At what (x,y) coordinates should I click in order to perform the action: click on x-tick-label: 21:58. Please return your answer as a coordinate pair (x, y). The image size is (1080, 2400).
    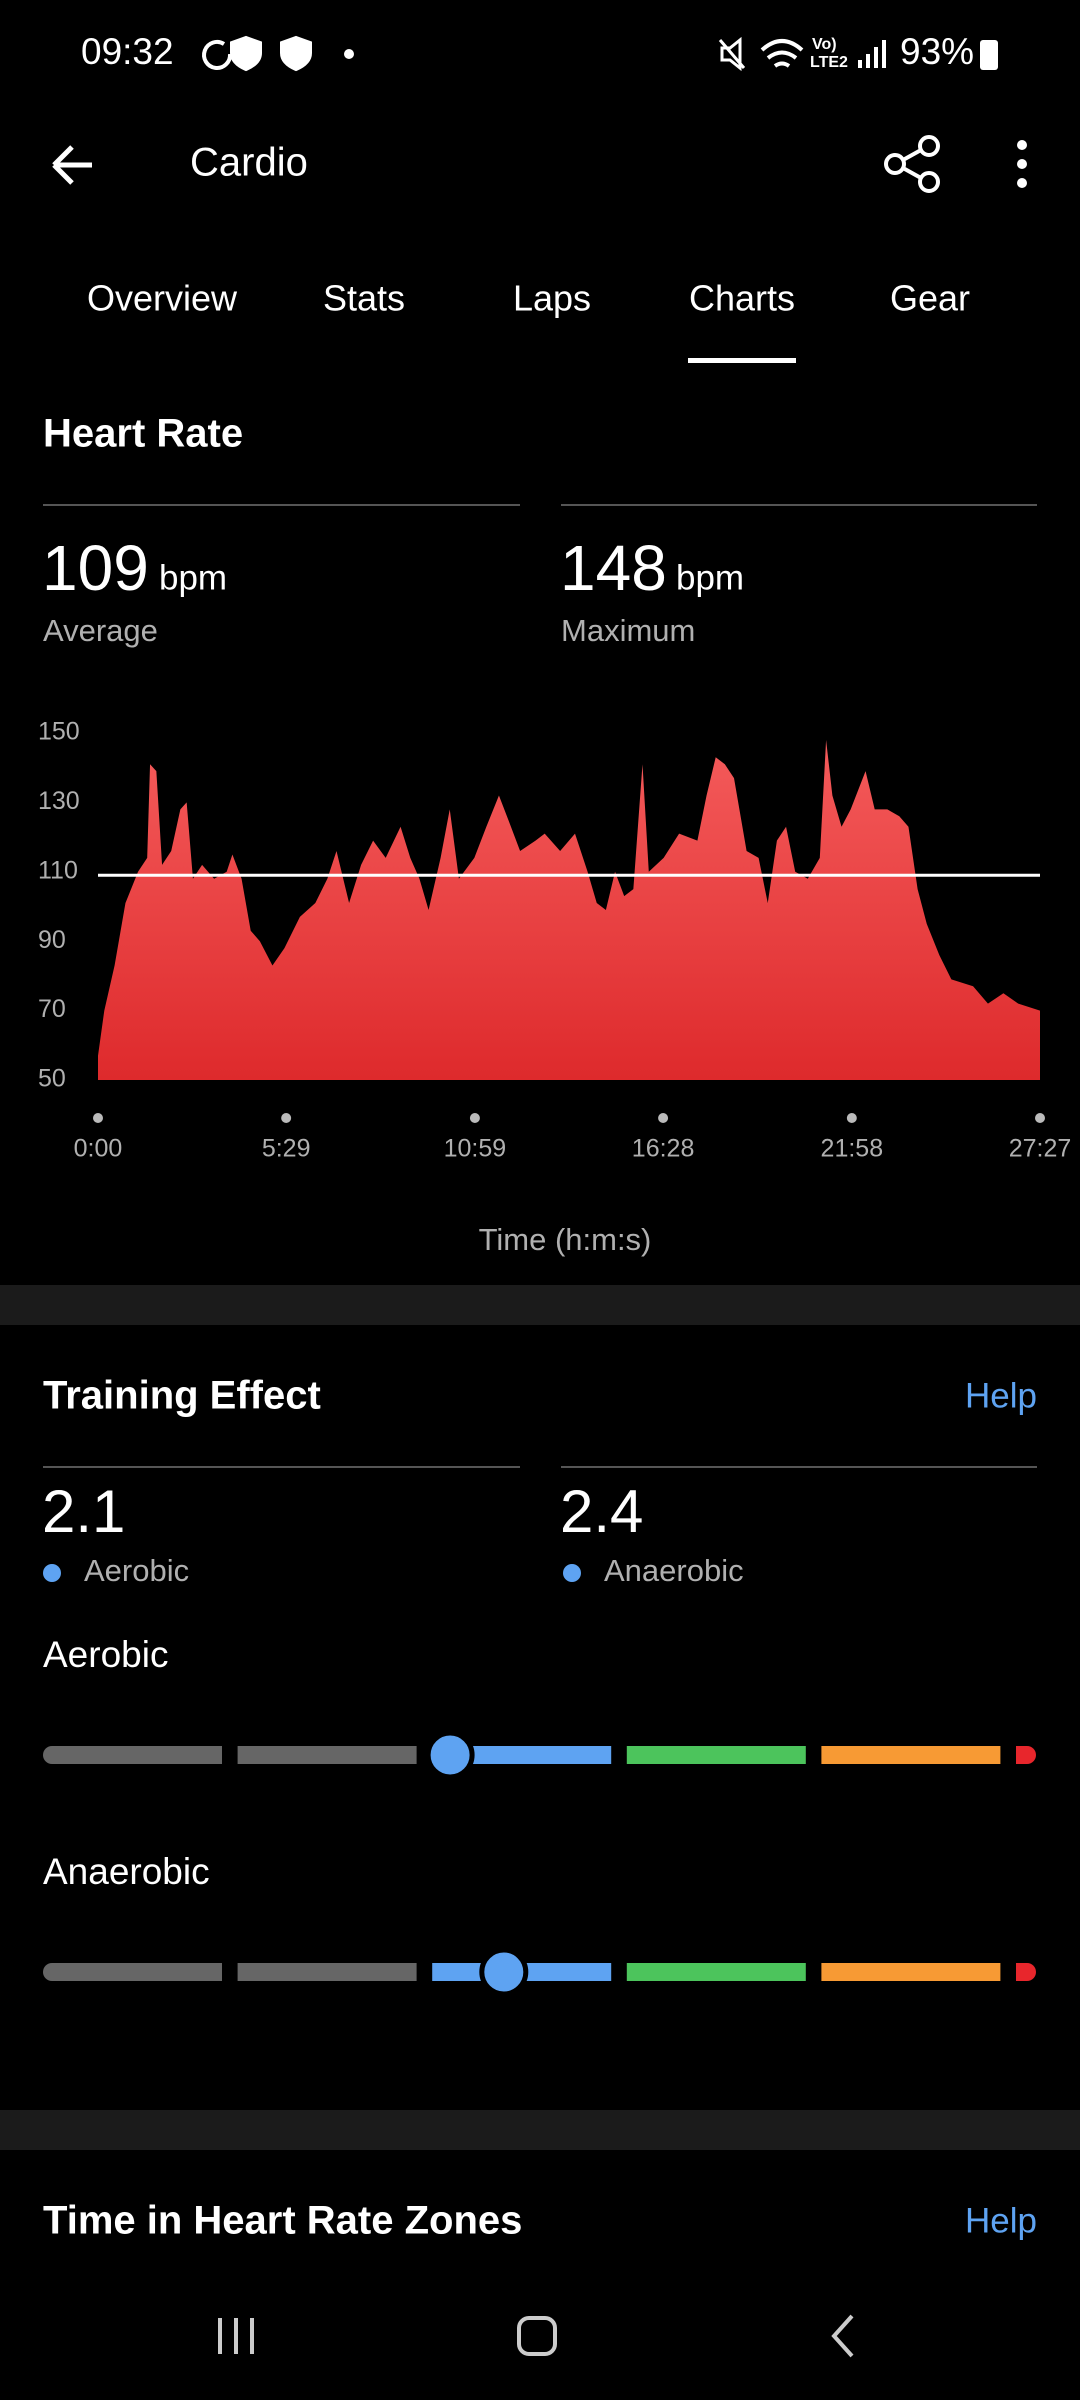
    Looking at the image, I should click on (852, 1149).